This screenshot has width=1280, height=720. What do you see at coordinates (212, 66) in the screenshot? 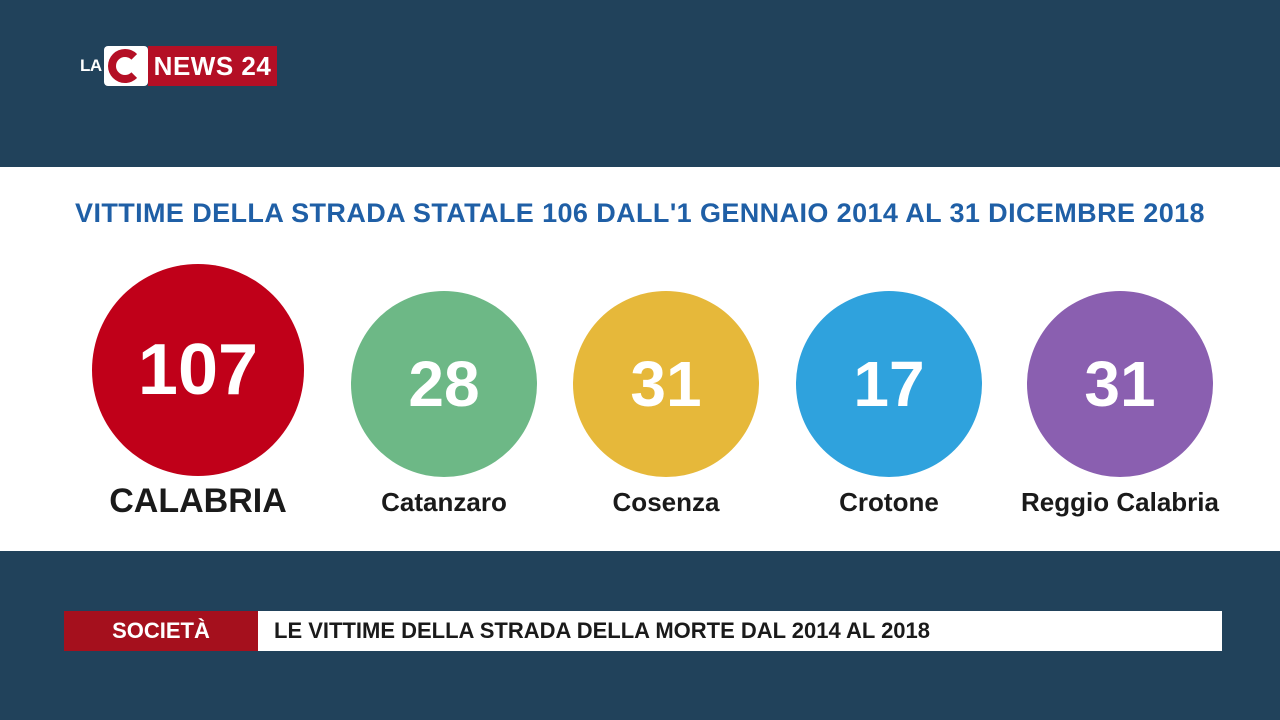
I see `logo-name: NEWS 24` at bounding box center [212, 66].